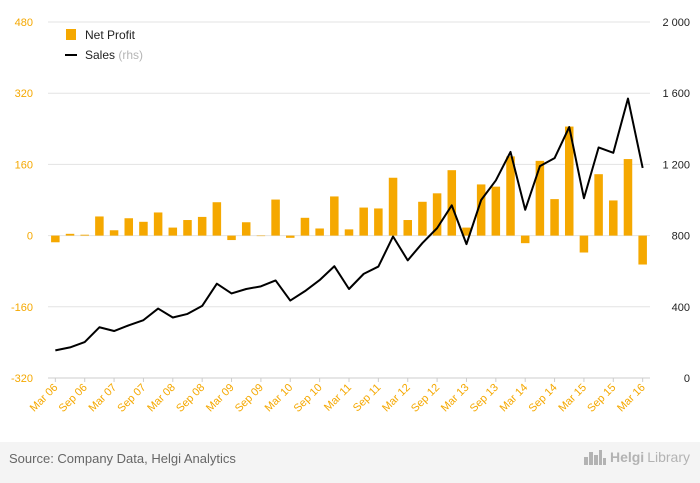 This screenshot has height=483, width=700. What do you see at coordinates (676, 94) in the screenshot?
I see `right-tick-label: 1 600` at bounding box center [676, 94].